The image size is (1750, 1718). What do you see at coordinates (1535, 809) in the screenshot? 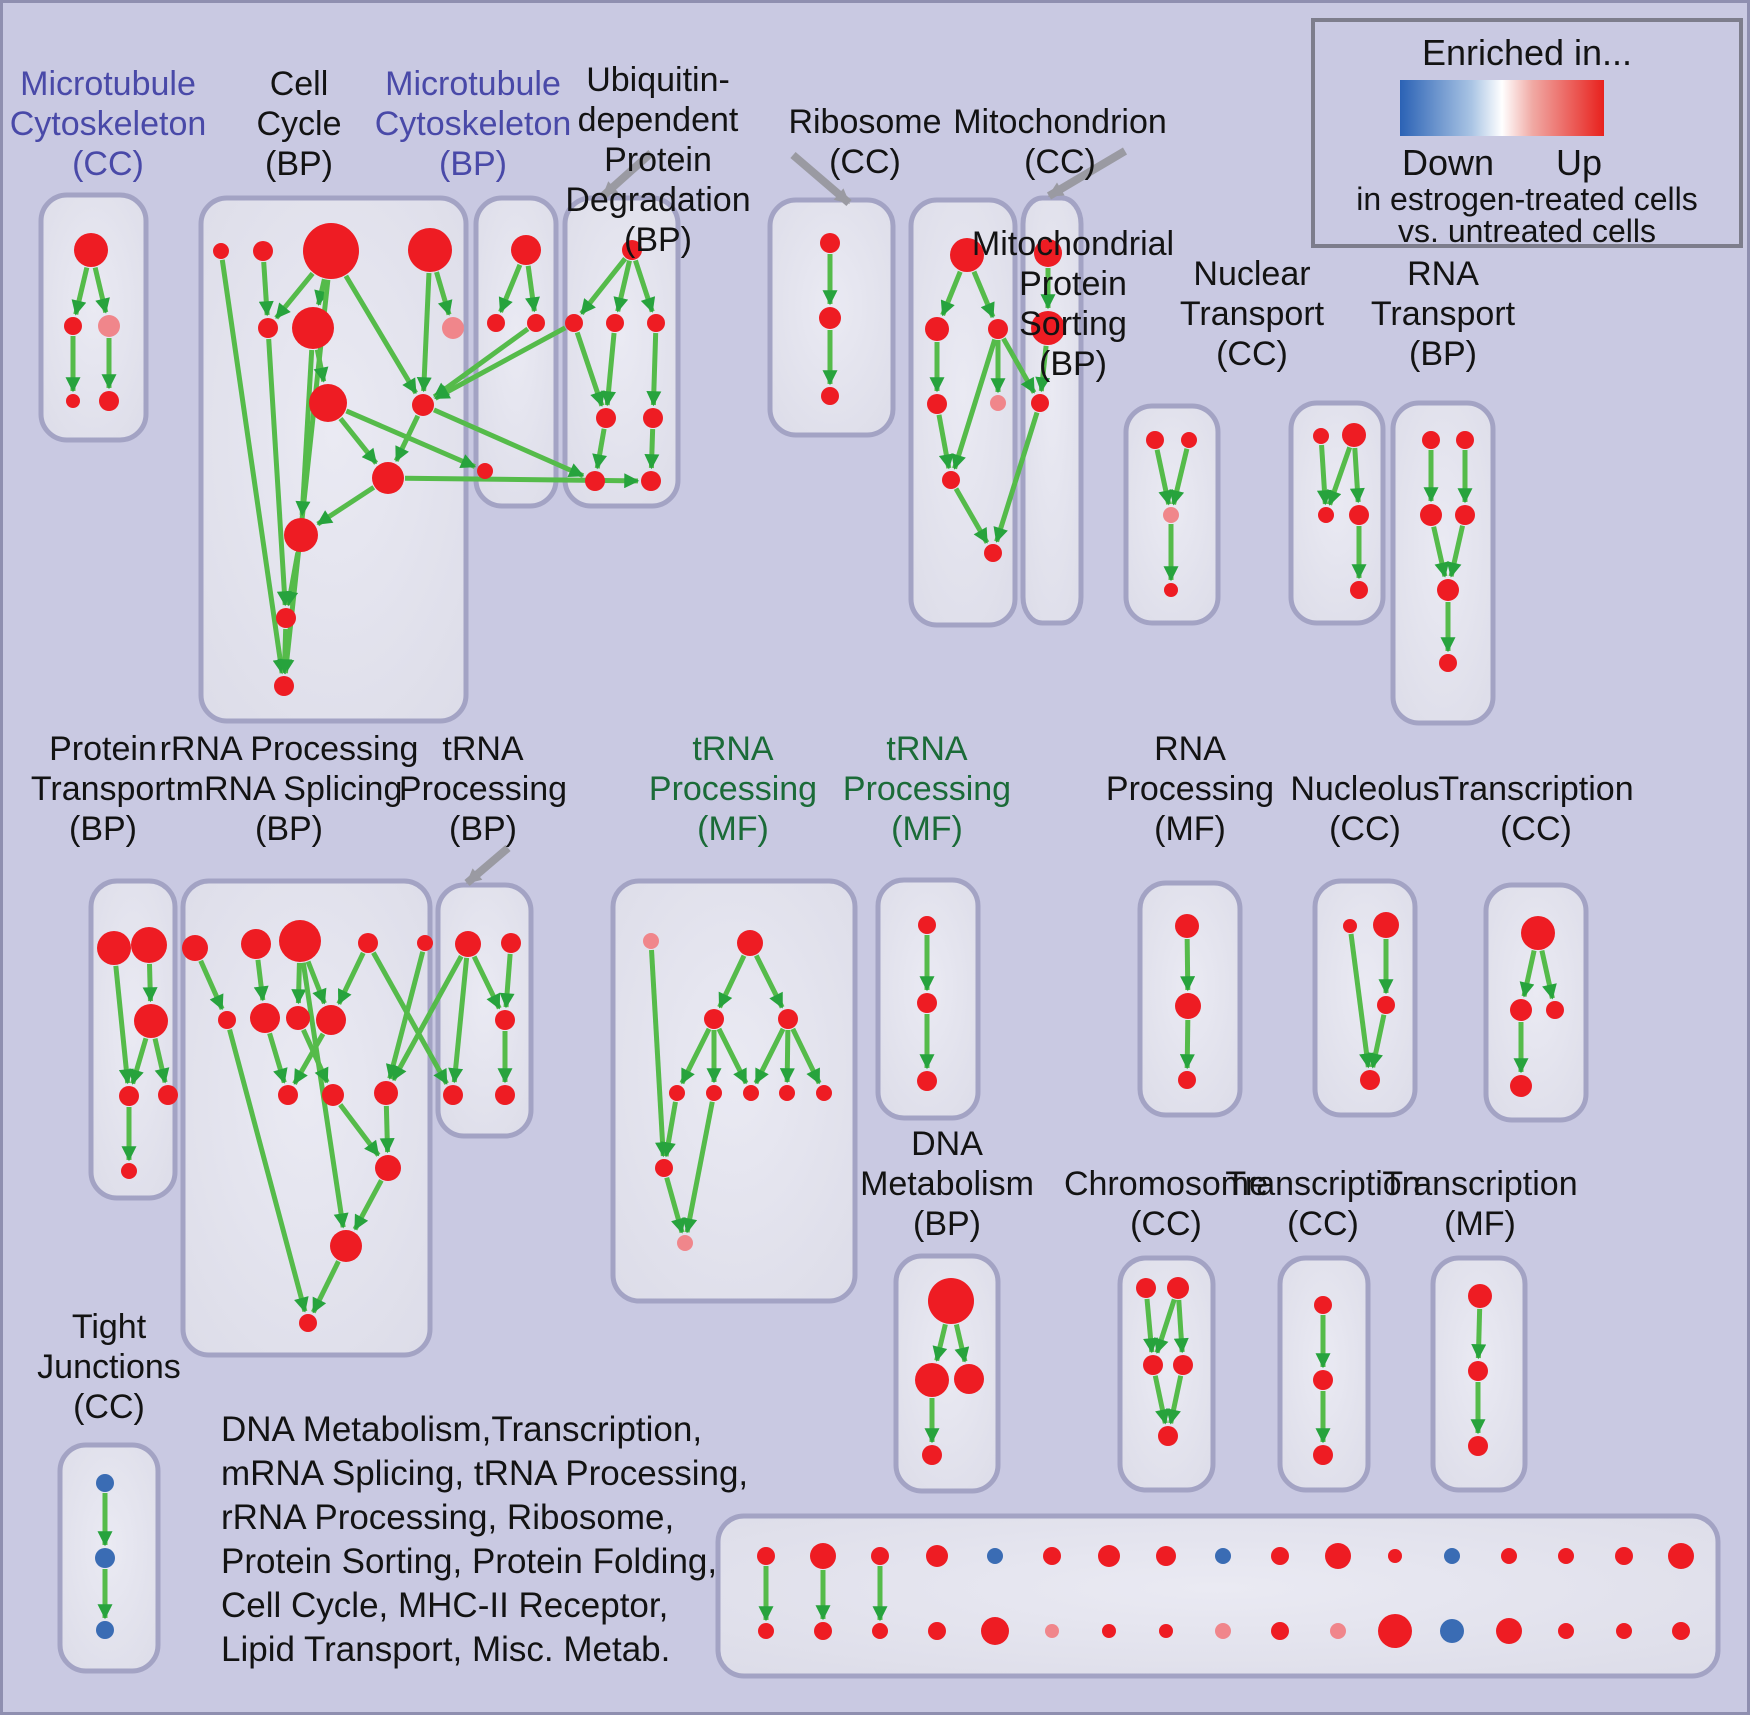
I see `cluster-trans_cc-label: Transcription (CC)` at bounding box center [1535, 809].